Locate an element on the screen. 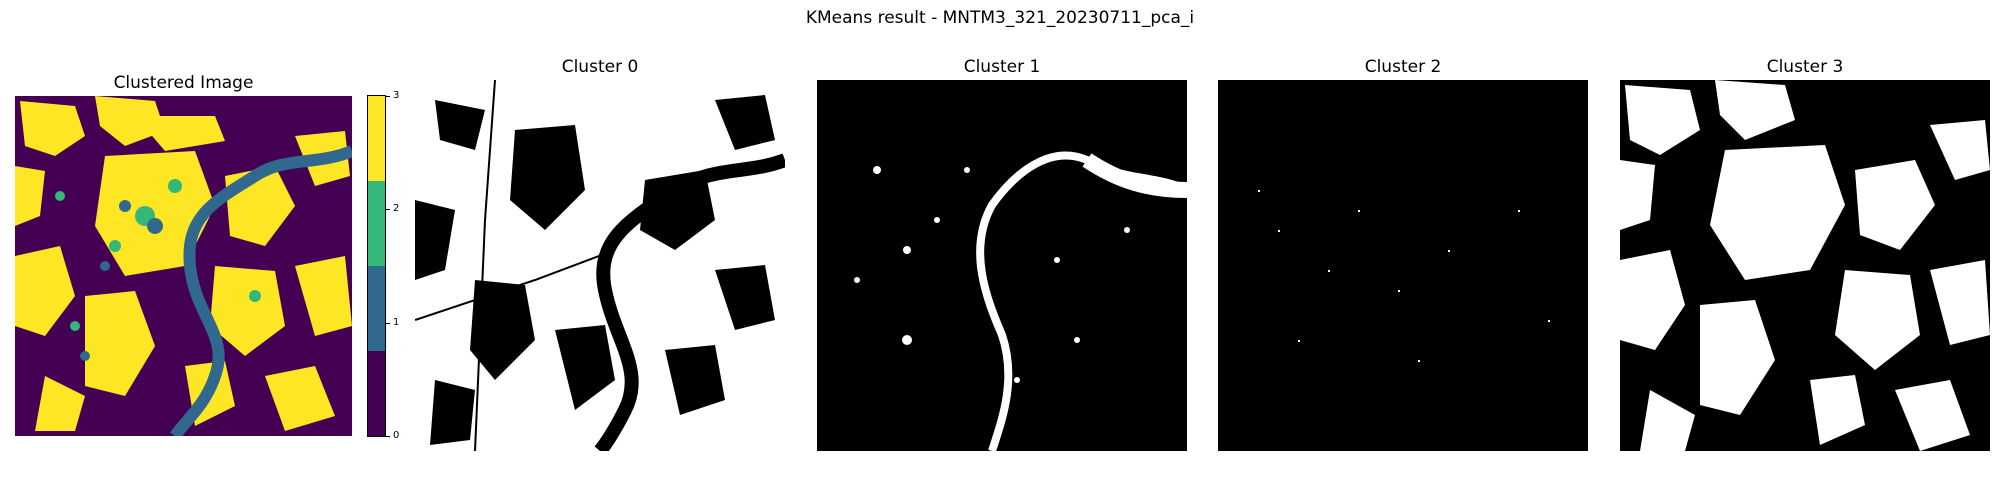  cluster-2-title: Cluster 2 is located at coordinates (1403, 67).